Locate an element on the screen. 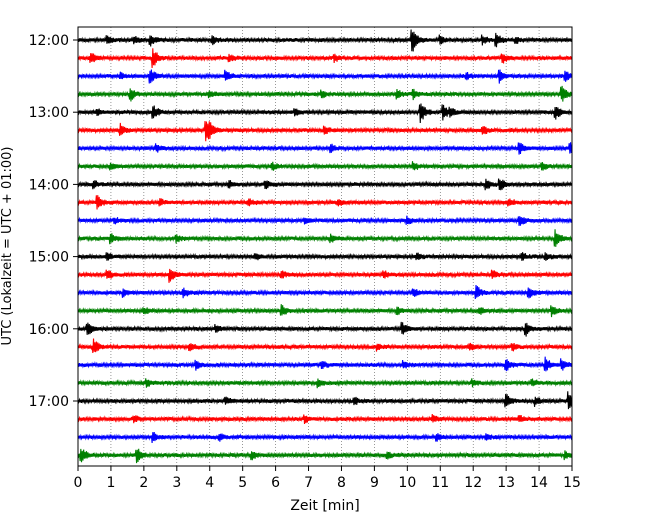  y-tick-label-1400: 14:00 is located at coordinates (49, 185).